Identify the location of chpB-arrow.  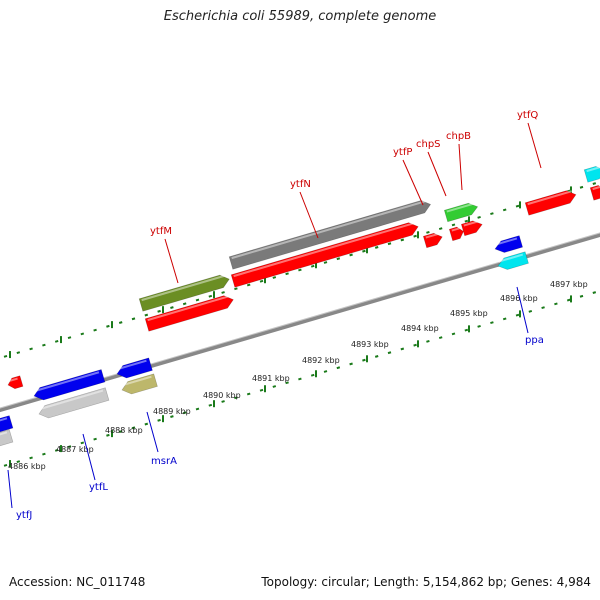
(472, 228).